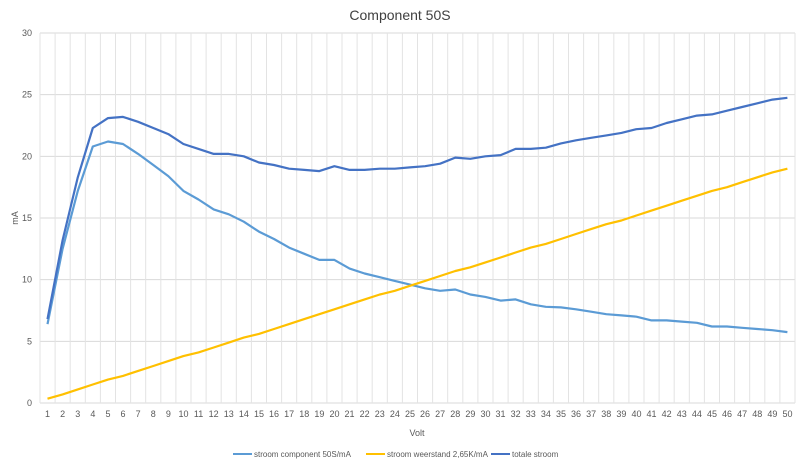  I want to click on legend-item: totale stroom, so click(525, 454).